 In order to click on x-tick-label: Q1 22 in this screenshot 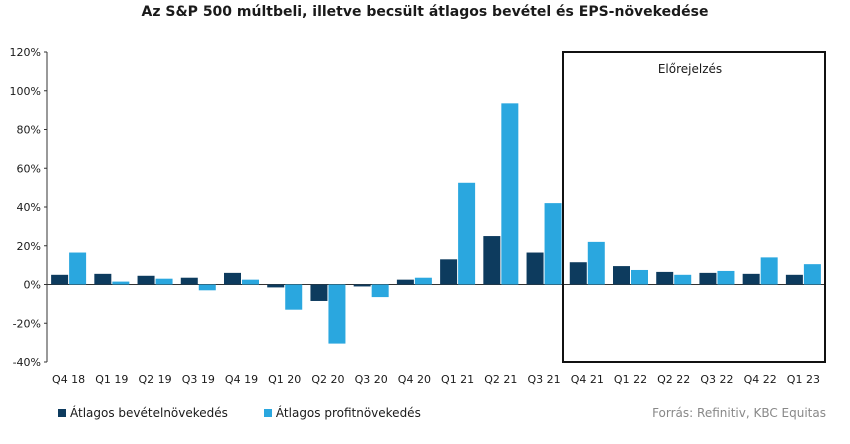, I will do `click(630, 379)`.